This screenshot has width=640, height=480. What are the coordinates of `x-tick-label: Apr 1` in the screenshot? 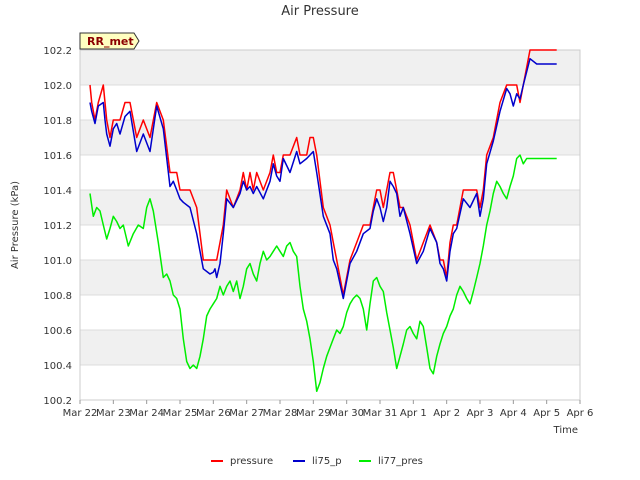 It's located at (413, 413).